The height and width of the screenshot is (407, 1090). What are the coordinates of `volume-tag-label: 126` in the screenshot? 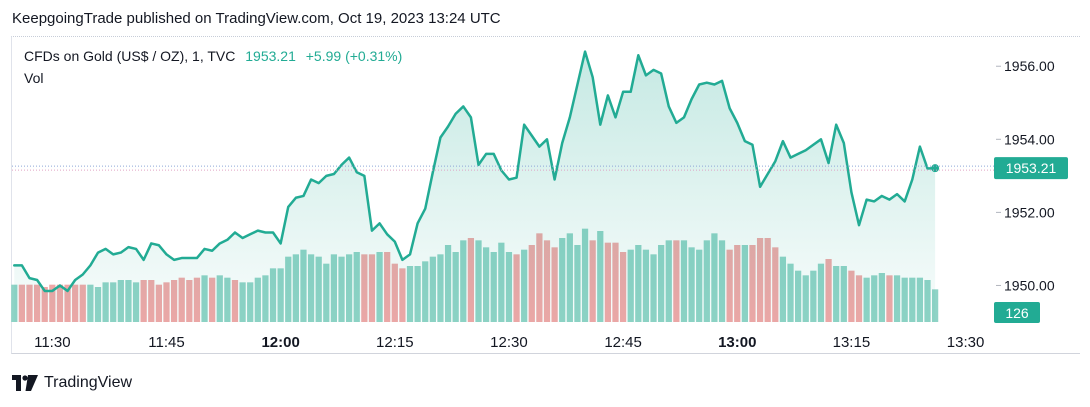 It's located at (1017, 313).